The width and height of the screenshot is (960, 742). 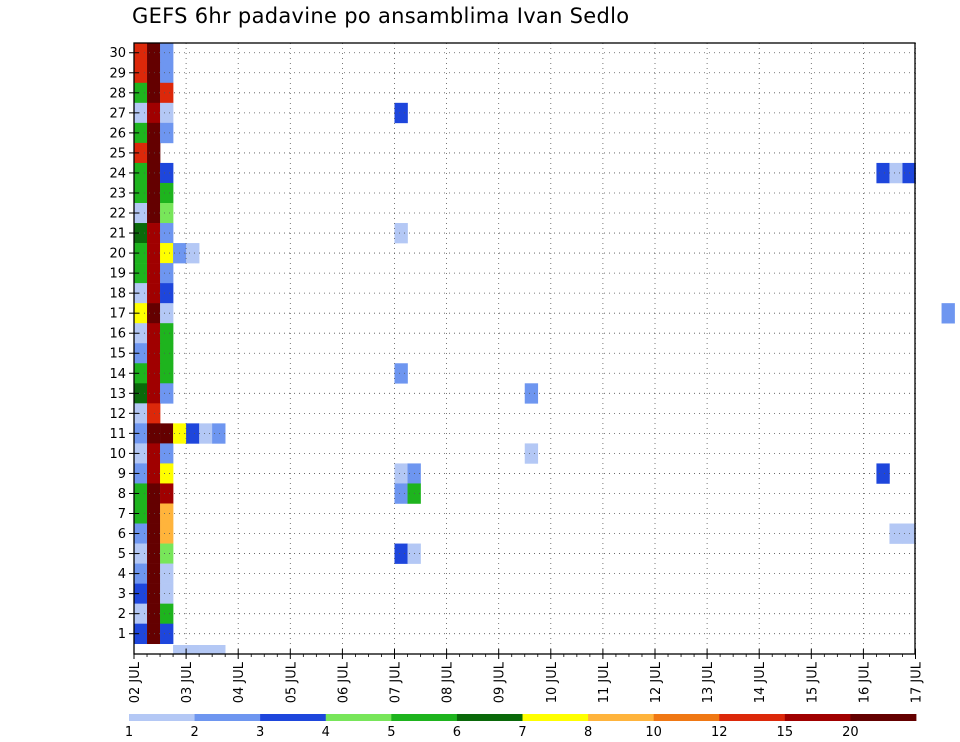 What do you see at coordinates (117, 334) in the screenshot?
I see `y-tick-label: 16` at bounding box center [117, 334].